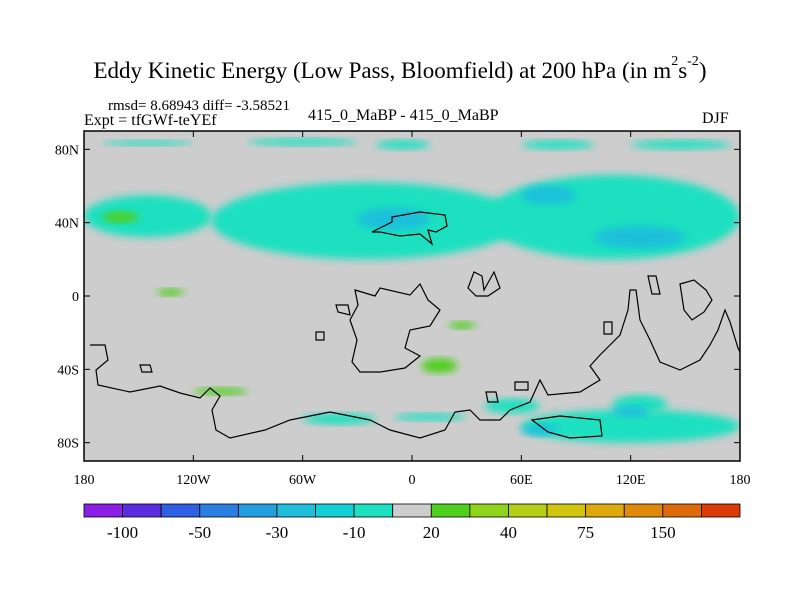 The image size is (800, 600). Describe the element at coordinates (412, 522) in the screenshot. I see `colorbar: -100 -50 -30 -10 20 40 75 150` at that location.